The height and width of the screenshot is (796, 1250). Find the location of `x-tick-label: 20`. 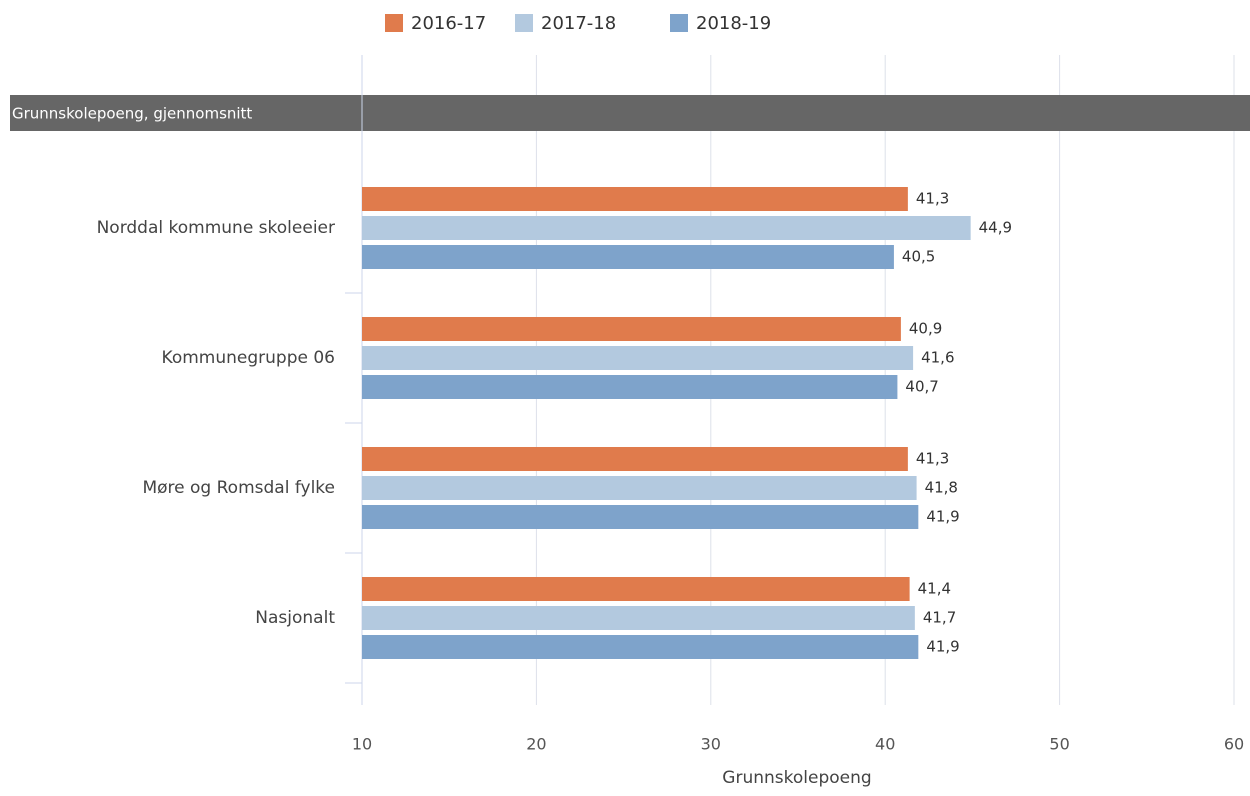

x-tick-label: 20 is located at coordinates (536, 744).